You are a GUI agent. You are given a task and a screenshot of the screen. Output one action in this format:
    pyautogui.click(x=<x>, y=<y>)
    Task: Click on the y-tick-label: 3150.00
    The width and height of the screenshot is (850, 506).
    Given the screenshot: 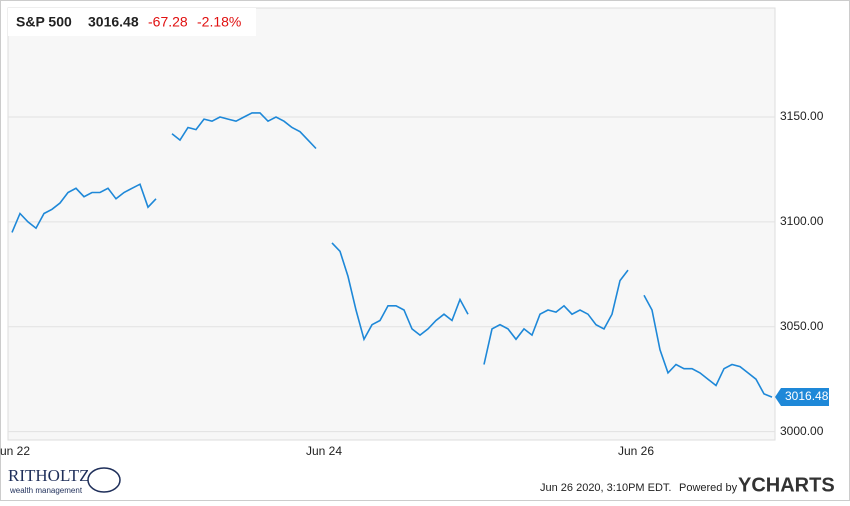 What is the action you would take?
    pyautogui.click(x=802, y=116)
    